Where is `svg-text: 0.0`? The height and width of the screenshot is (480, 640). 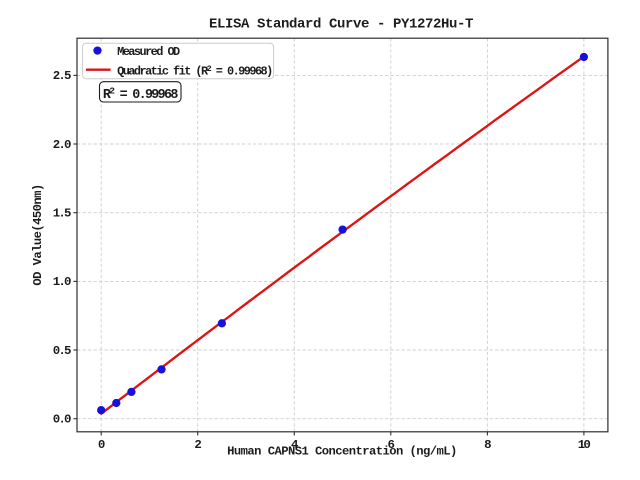 svg-text: 0.0 is located at coordinates (62, 420).